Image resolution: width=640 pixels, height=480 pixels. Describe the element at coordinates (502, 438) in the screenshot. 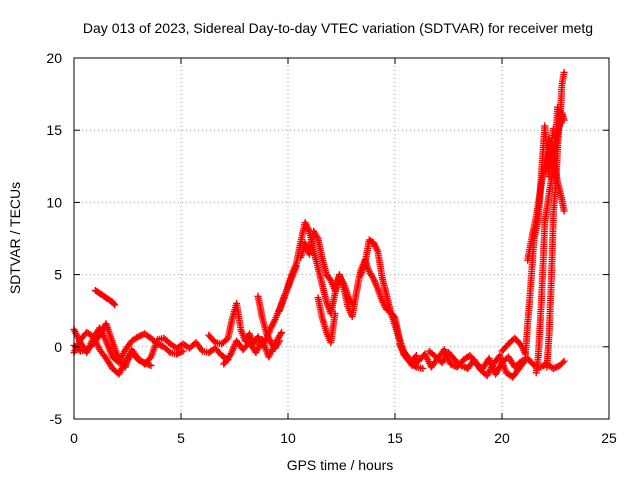

I see `x-tick-label: 20` at that location.